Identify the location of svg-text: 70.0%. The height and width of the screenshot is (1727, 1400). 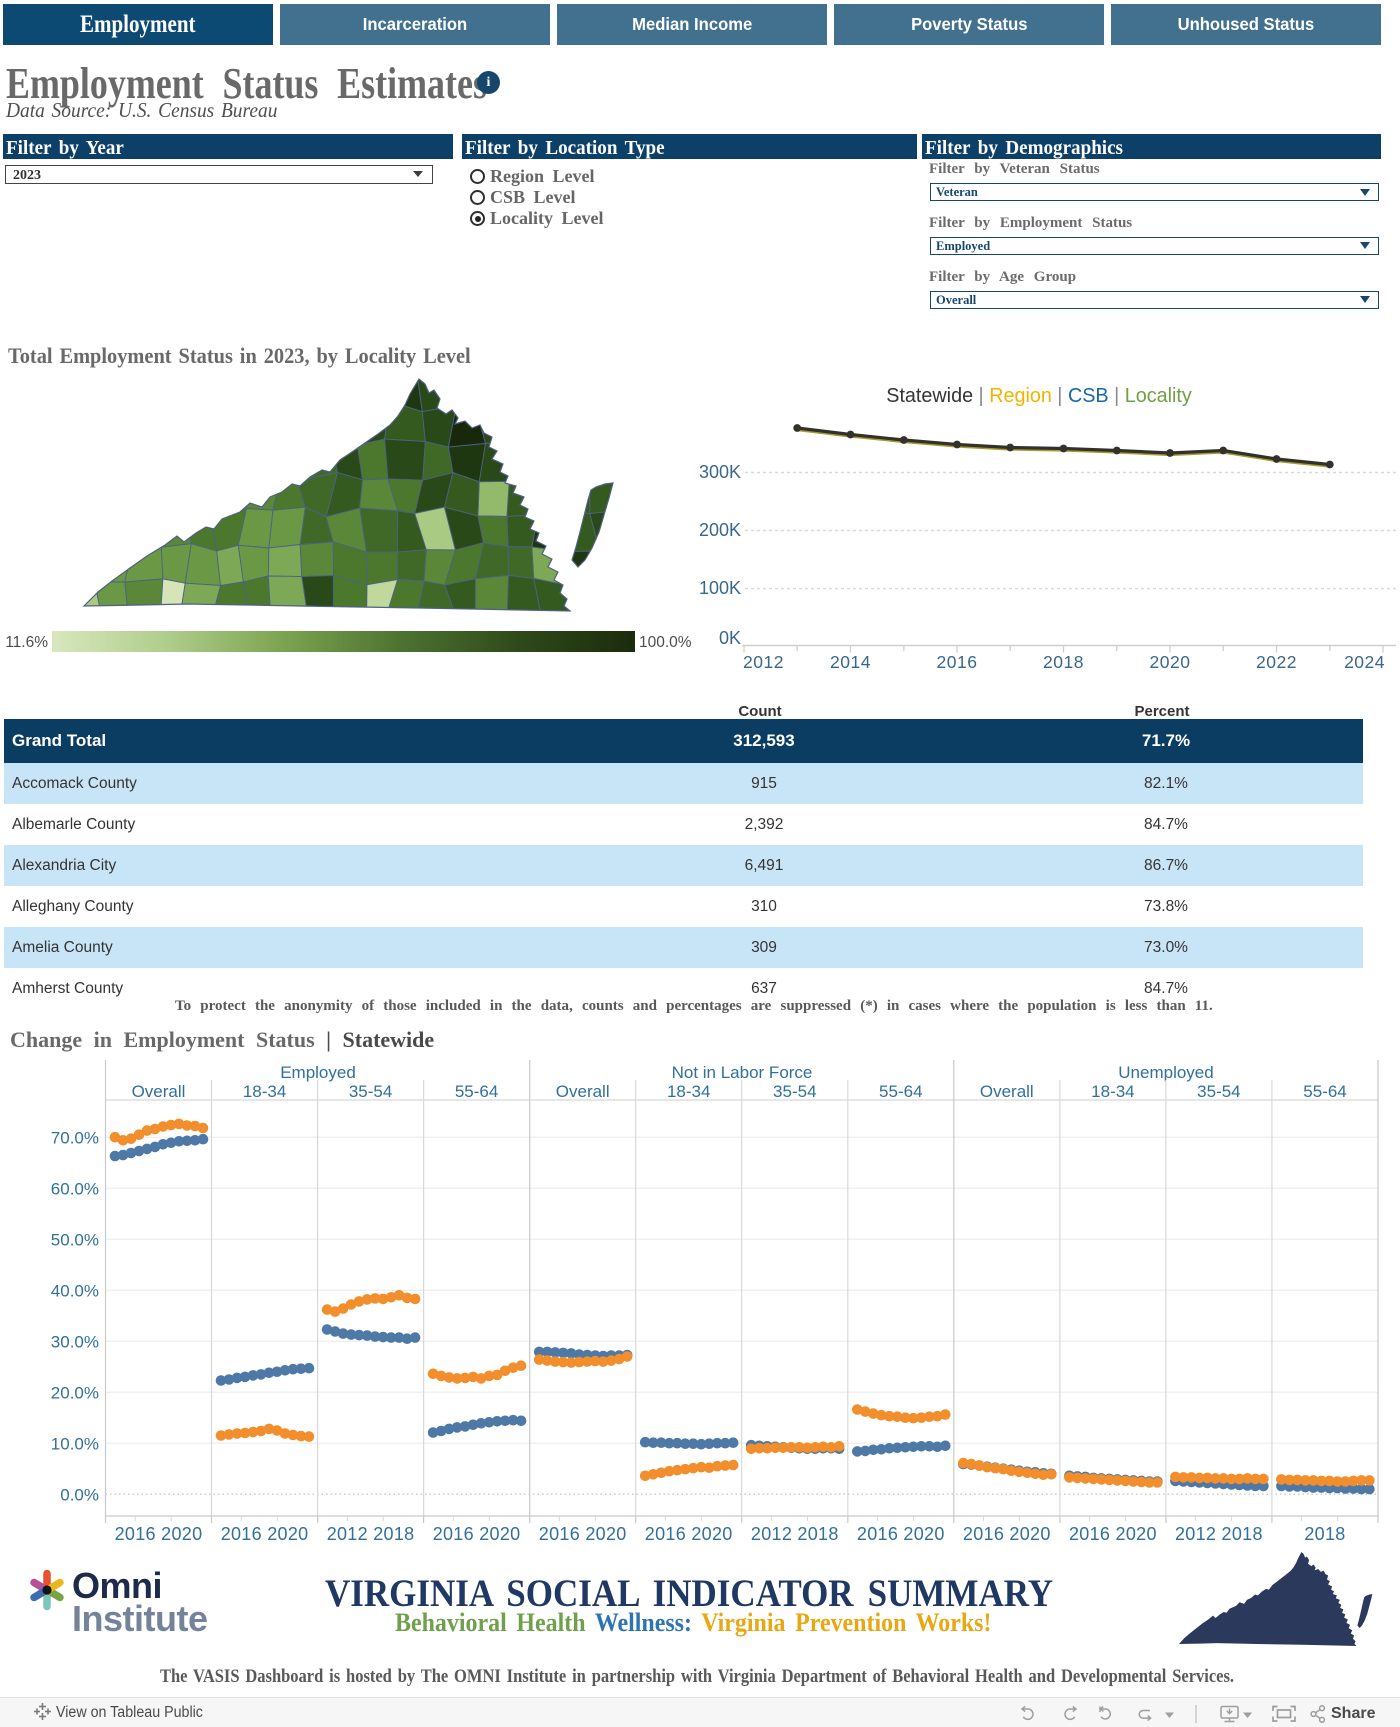
(75, 1138).